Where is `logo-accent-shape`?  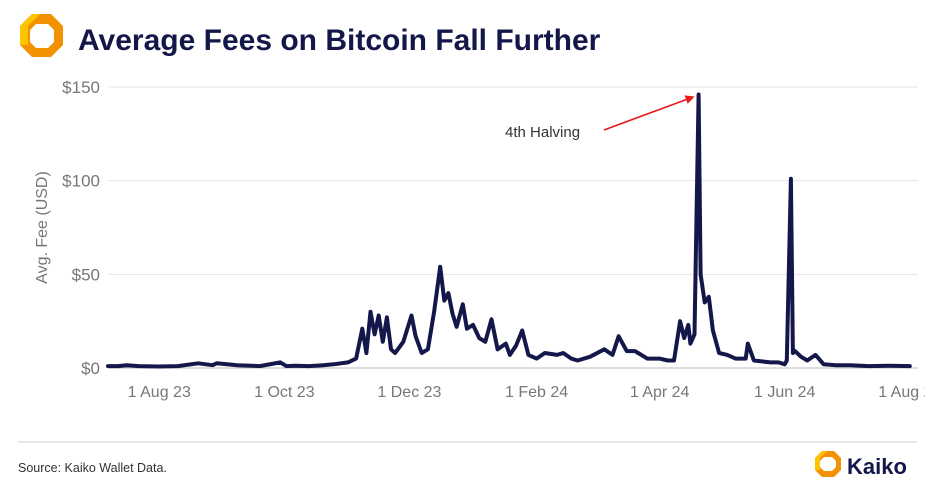
logo-accent-shape is located at coordinates (30, 29).